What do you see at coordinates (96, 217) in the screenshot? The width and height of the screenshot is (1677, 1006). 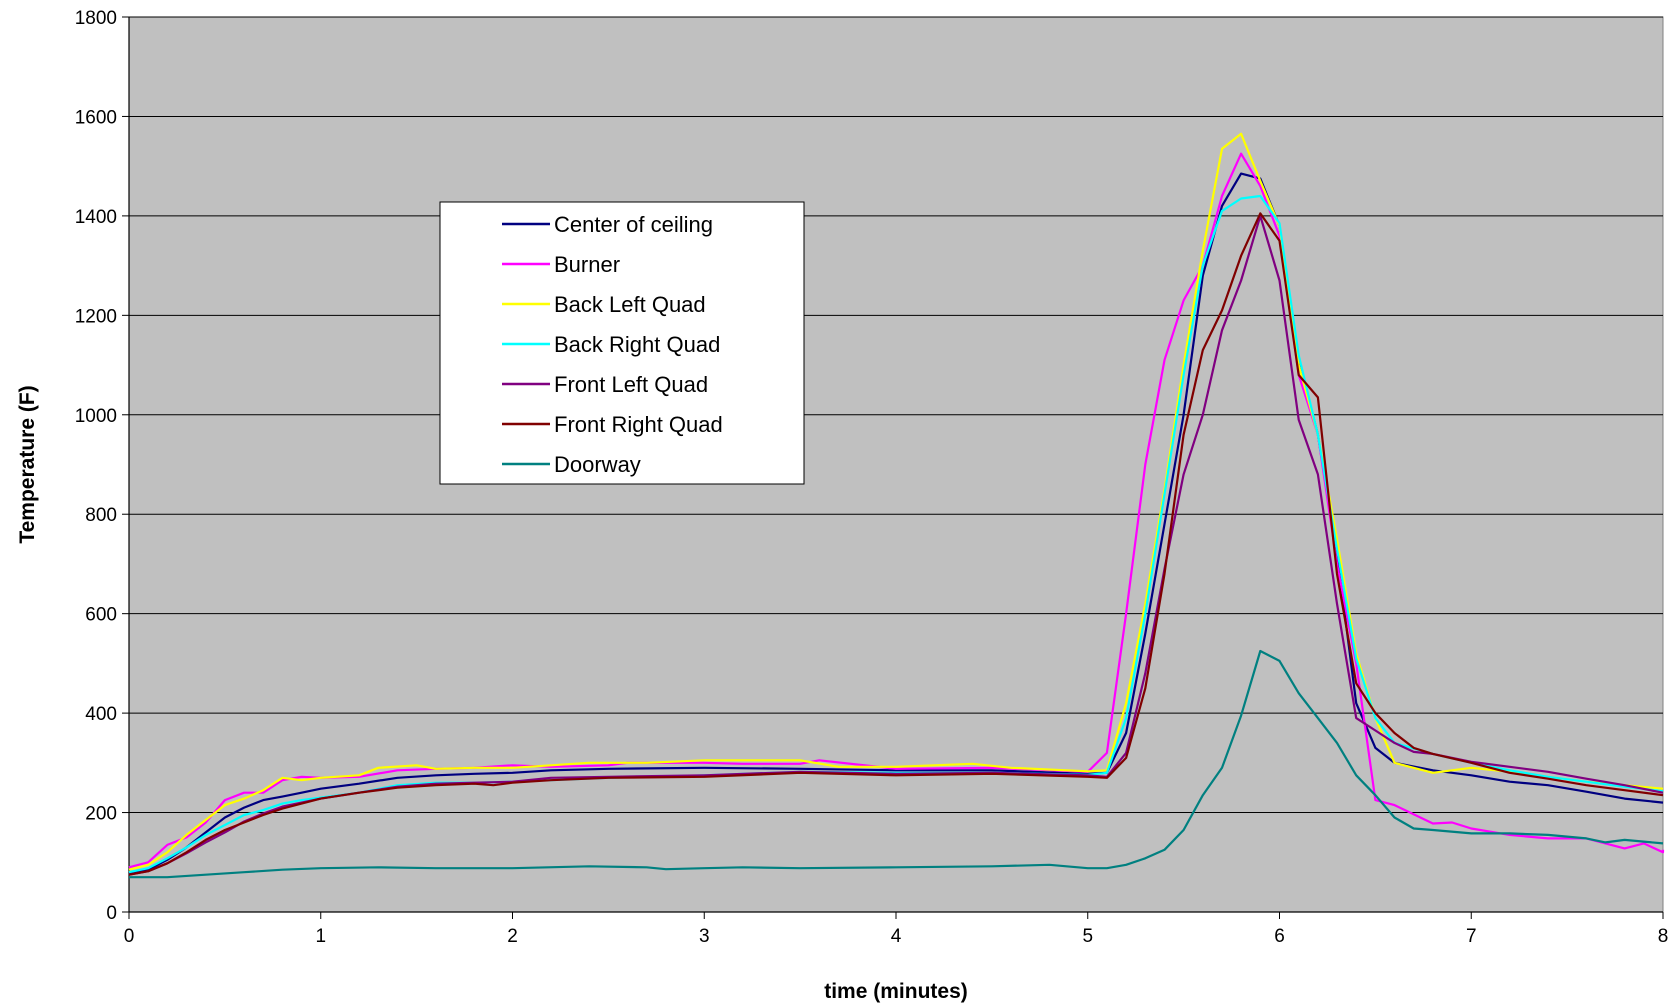 I see `y-tick-label-7: 1400` at bounding box center [96, 217].